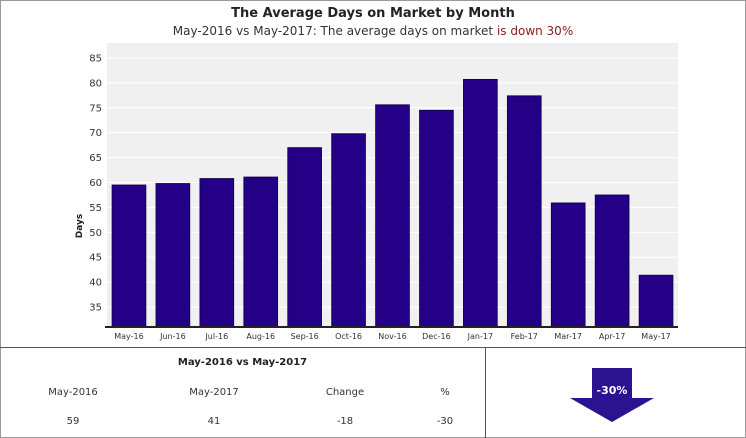  I want to click on y-tick-label: 70, so click(95, 133).